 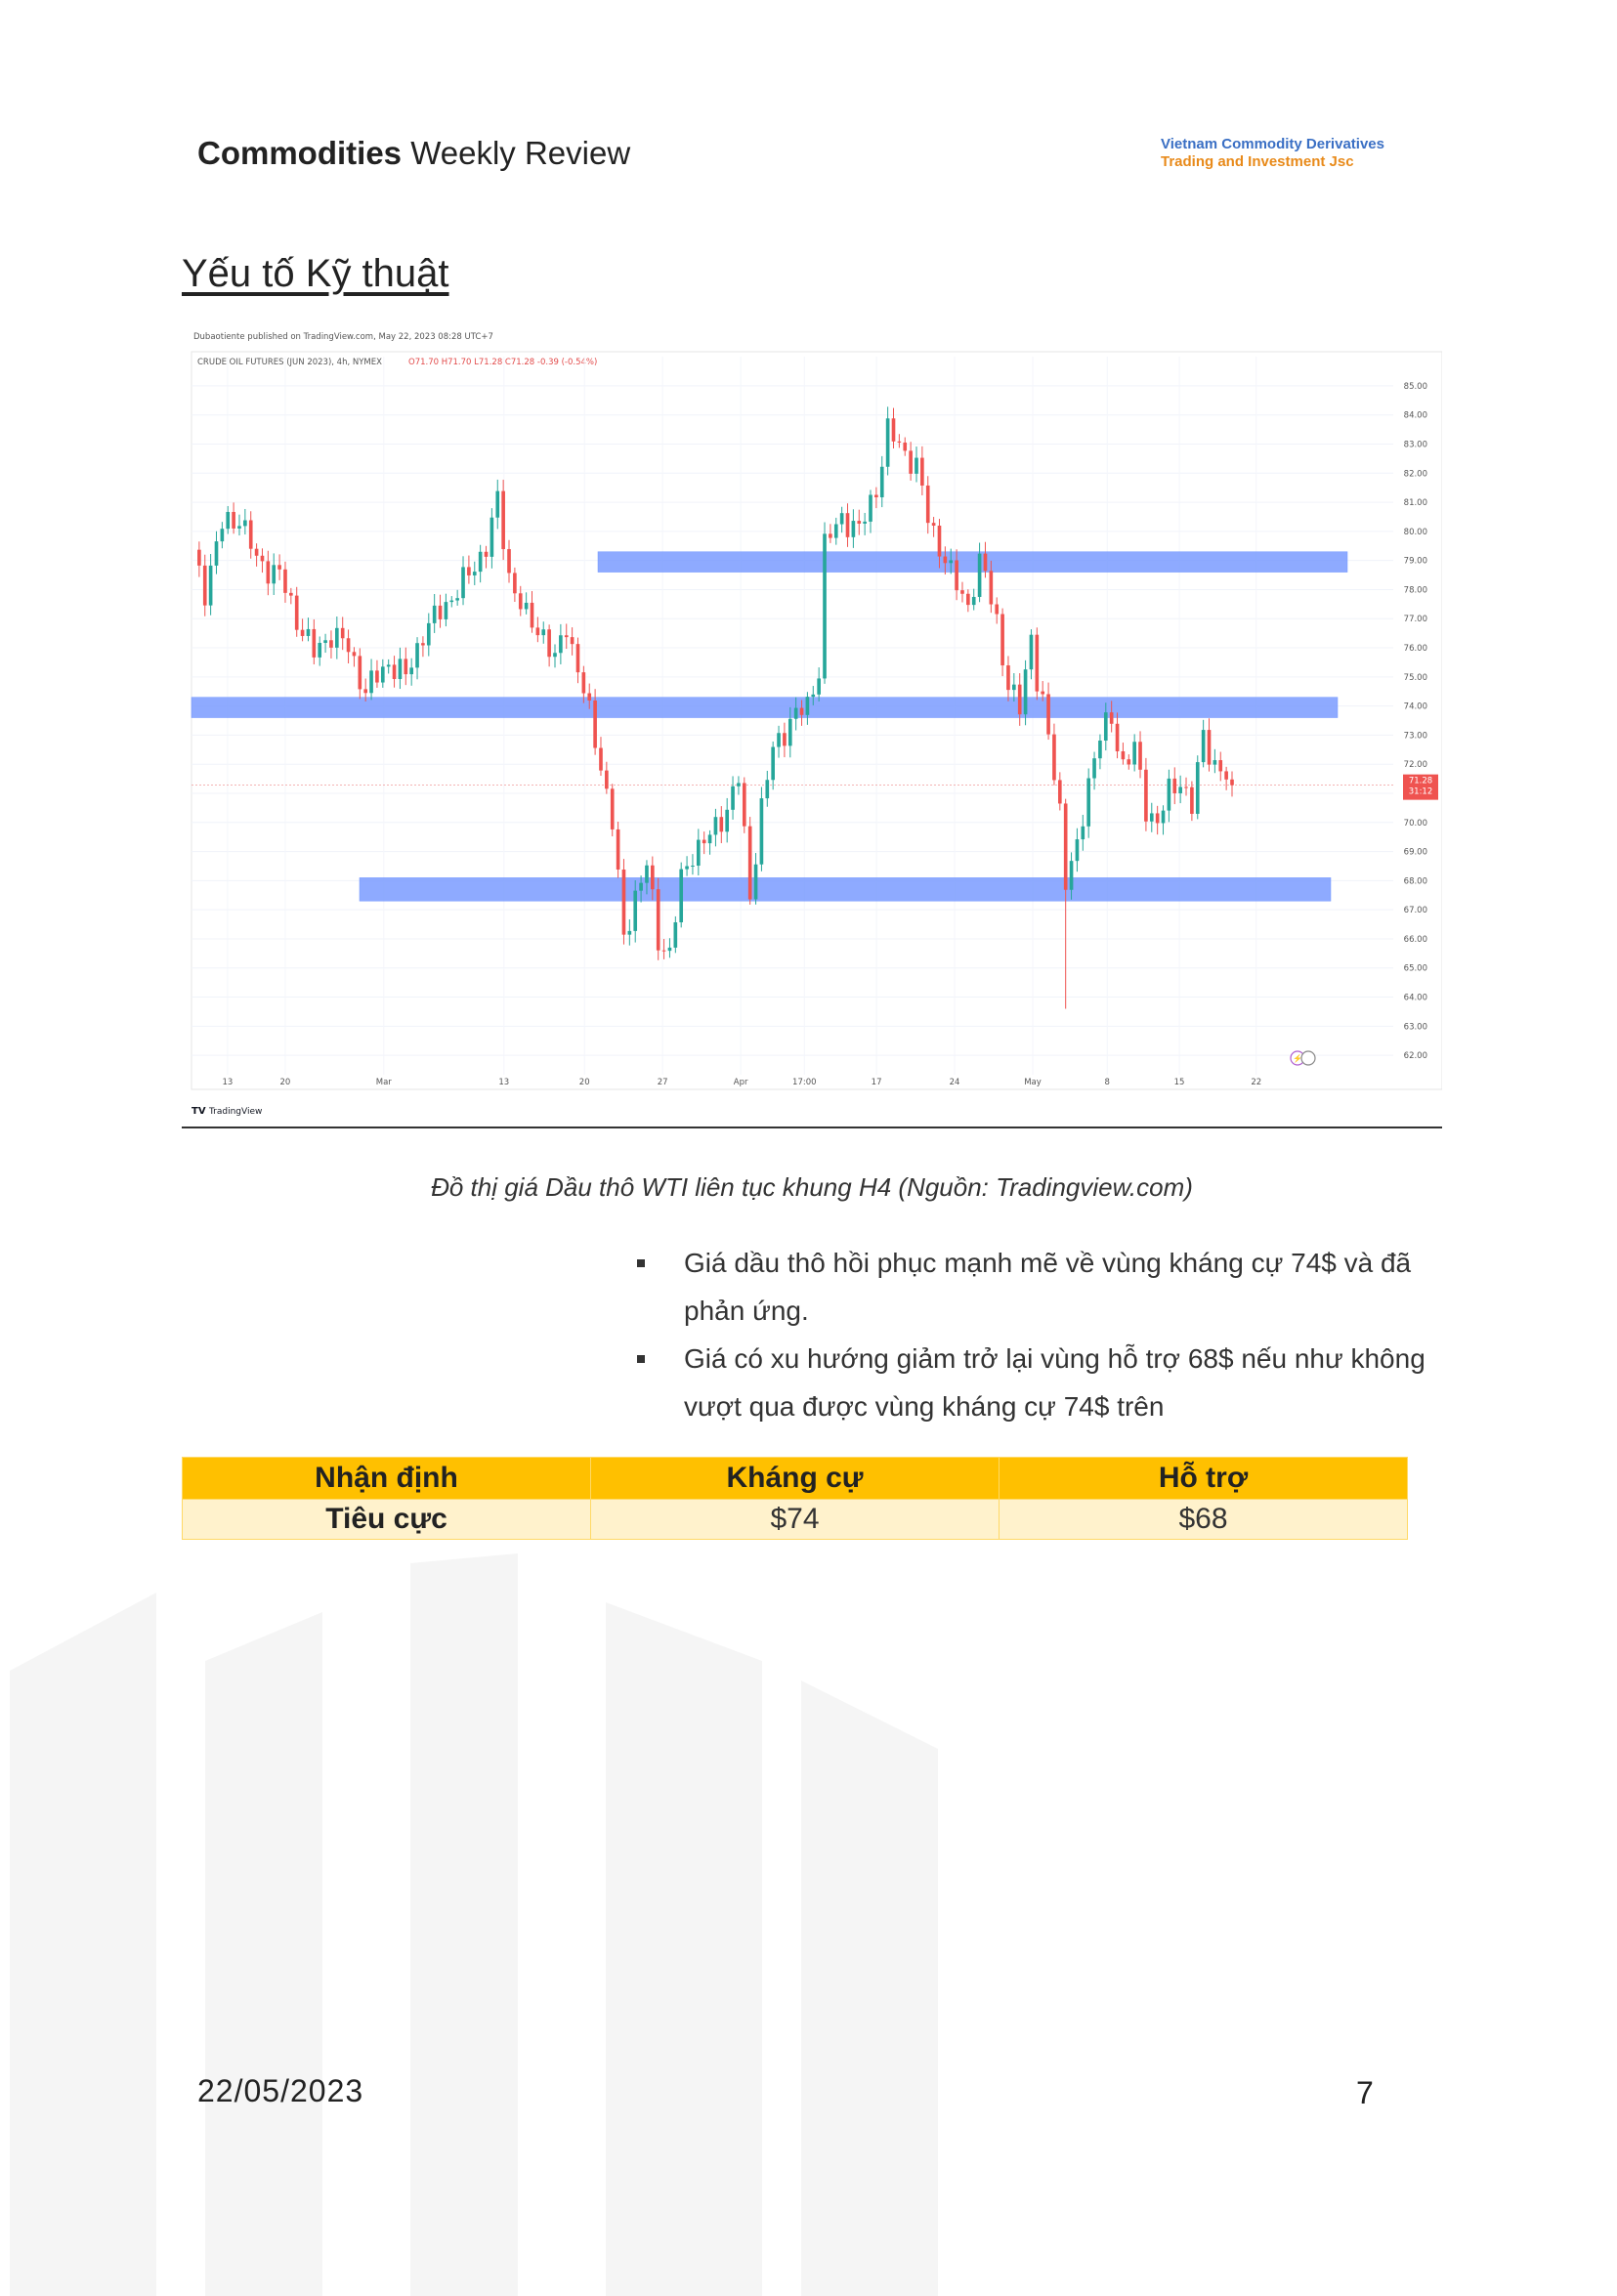 I want to click on x-tick-label: Apr, so click(x=741, y=1082).